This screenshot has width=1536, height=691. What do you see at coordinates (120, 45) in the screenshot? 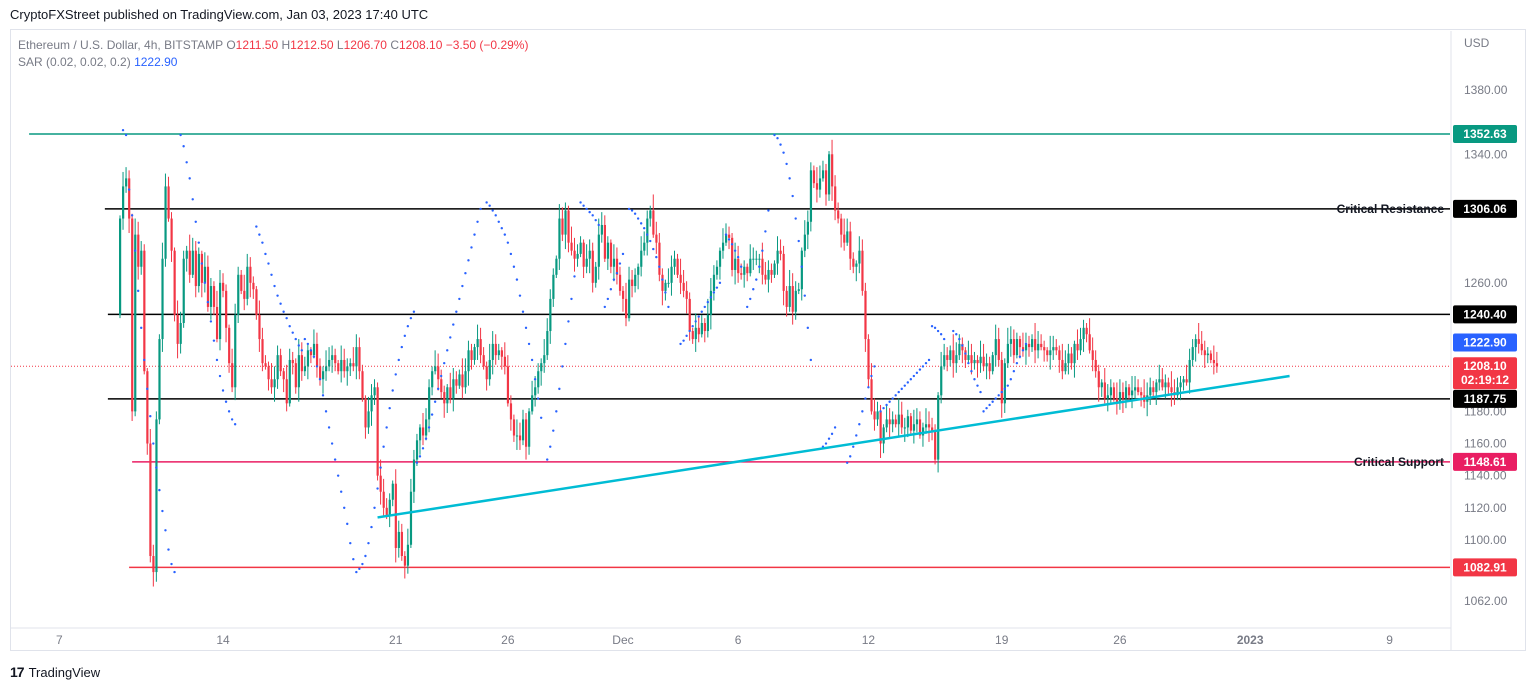
I see `symbol-label: Ethereum / U.S. Dollar, 4h, BITSTAMP` at bounding box center [120, 45].